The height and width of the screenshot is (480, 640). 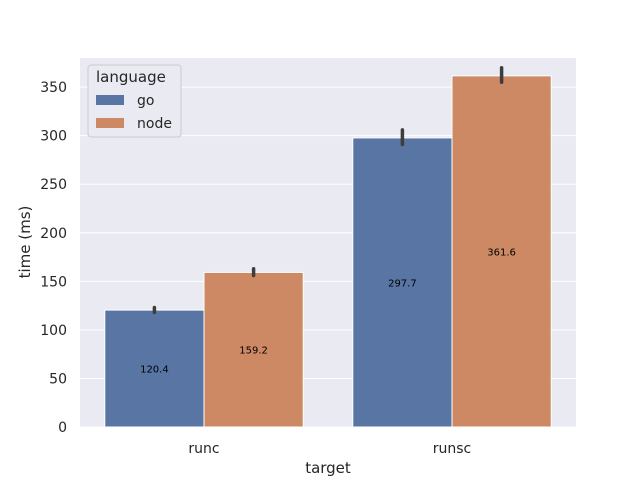 I want to click on bar-go-runsc, so click(x=402, y=282).